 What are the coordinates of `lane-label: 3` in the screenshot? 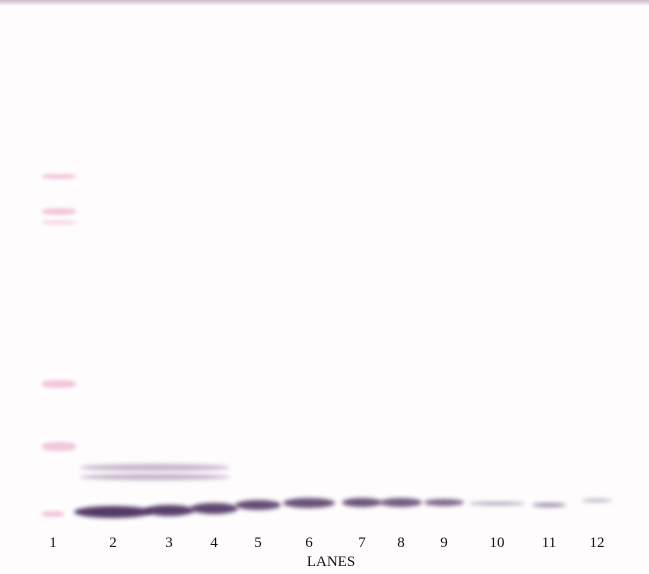 It's located at (169, 543).